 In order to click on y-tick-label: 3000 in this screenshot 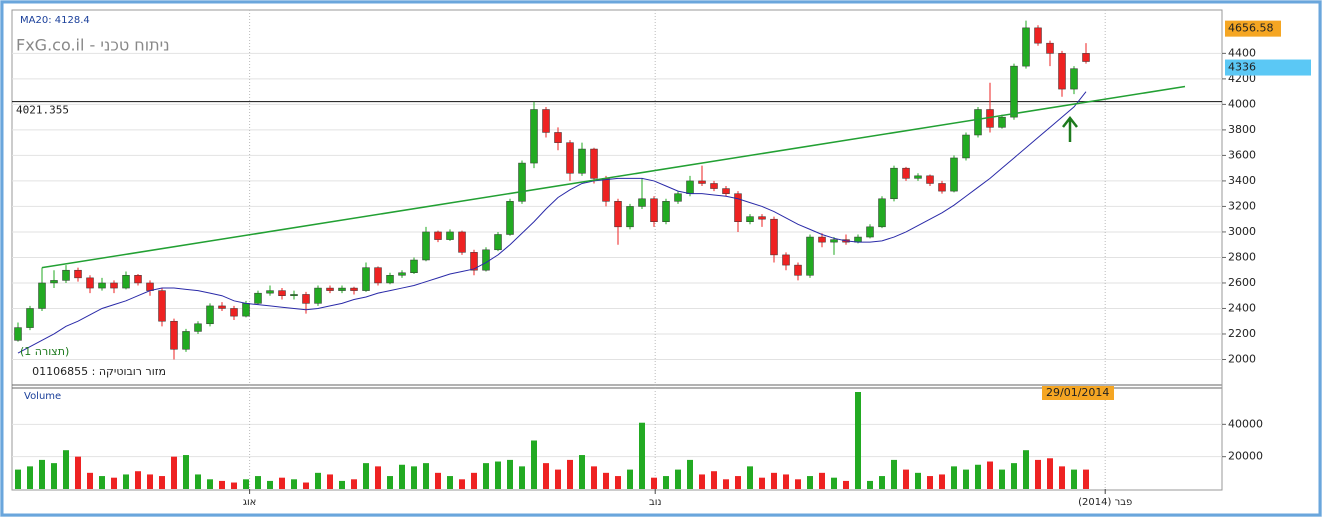, I will do `click(1242, 231)`.